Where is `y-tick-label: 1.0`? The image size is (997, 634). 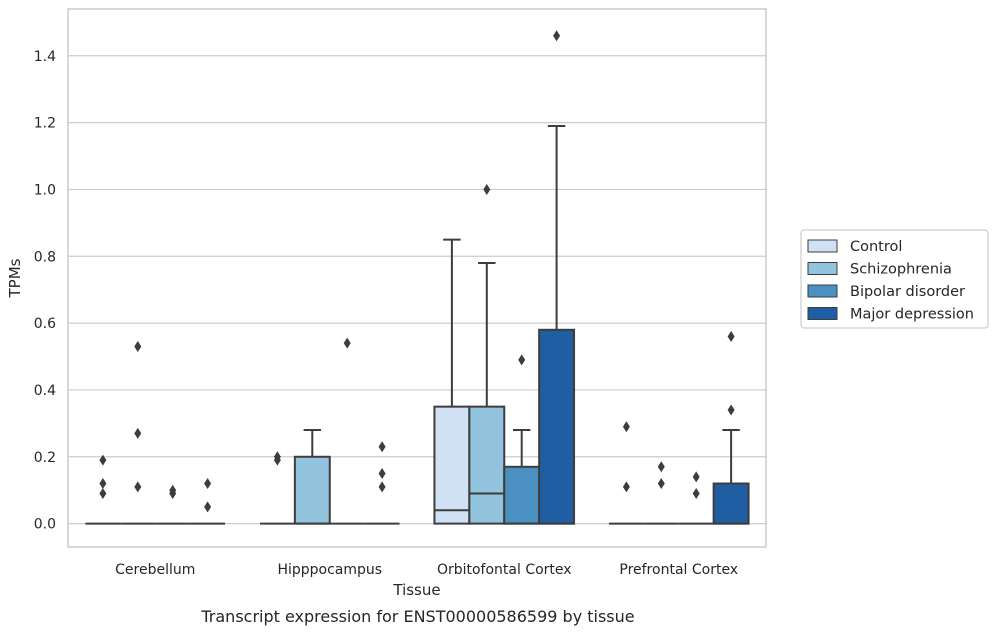 y-tick-label: 1.0 is located at coordinates (45, 190).